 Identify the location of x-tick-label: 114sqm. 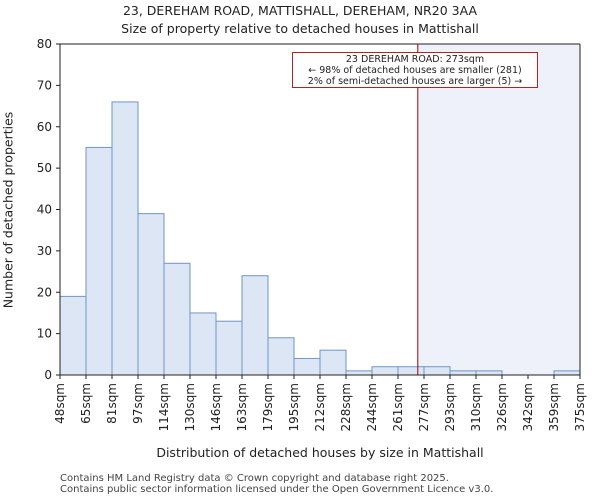
(164, 407).